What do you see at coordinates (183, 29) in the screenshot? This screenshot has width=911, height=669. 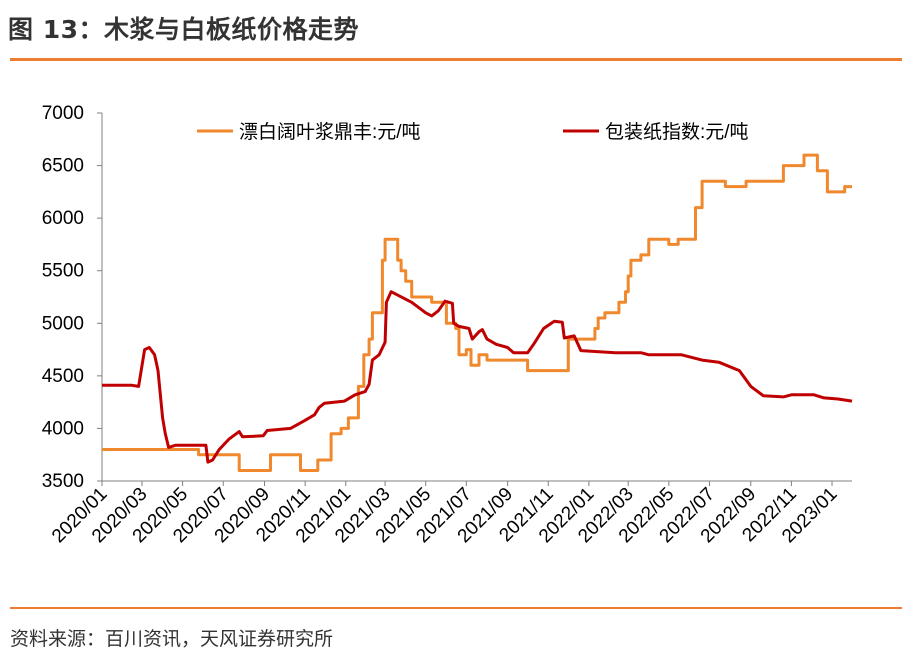 I see `page-title: 图 13：木浆与白板纸价格走势` at bounding box center [183, 29].